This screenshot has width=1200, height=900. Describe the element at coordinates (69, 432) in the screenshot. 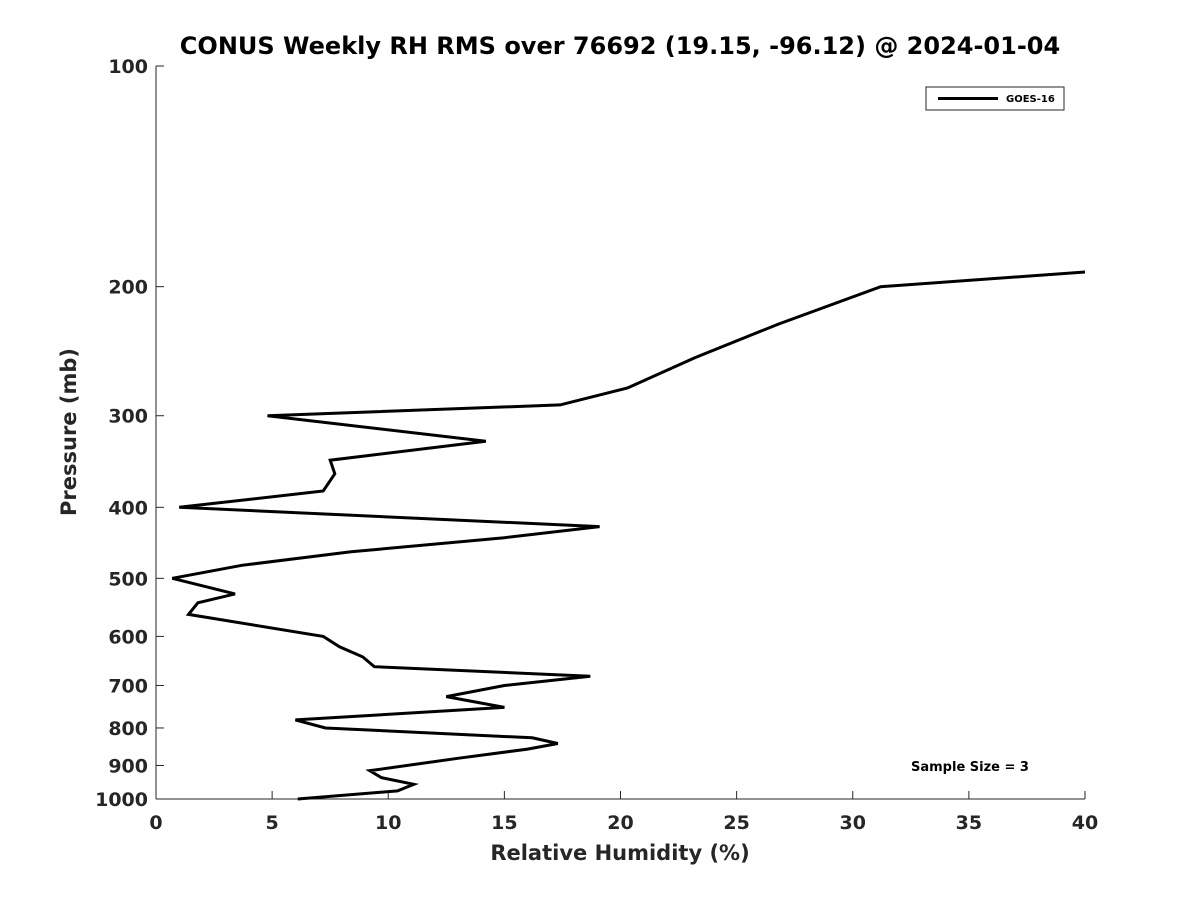

I see `y-axis-label: Pressure (mb)` at that location.